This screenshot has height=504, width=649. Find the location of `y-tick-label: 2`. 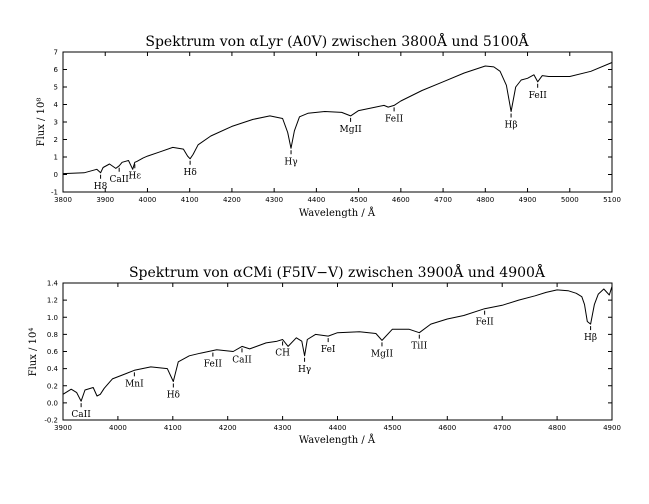

y-tick-label: 2 is located at coordinates (56, 140).